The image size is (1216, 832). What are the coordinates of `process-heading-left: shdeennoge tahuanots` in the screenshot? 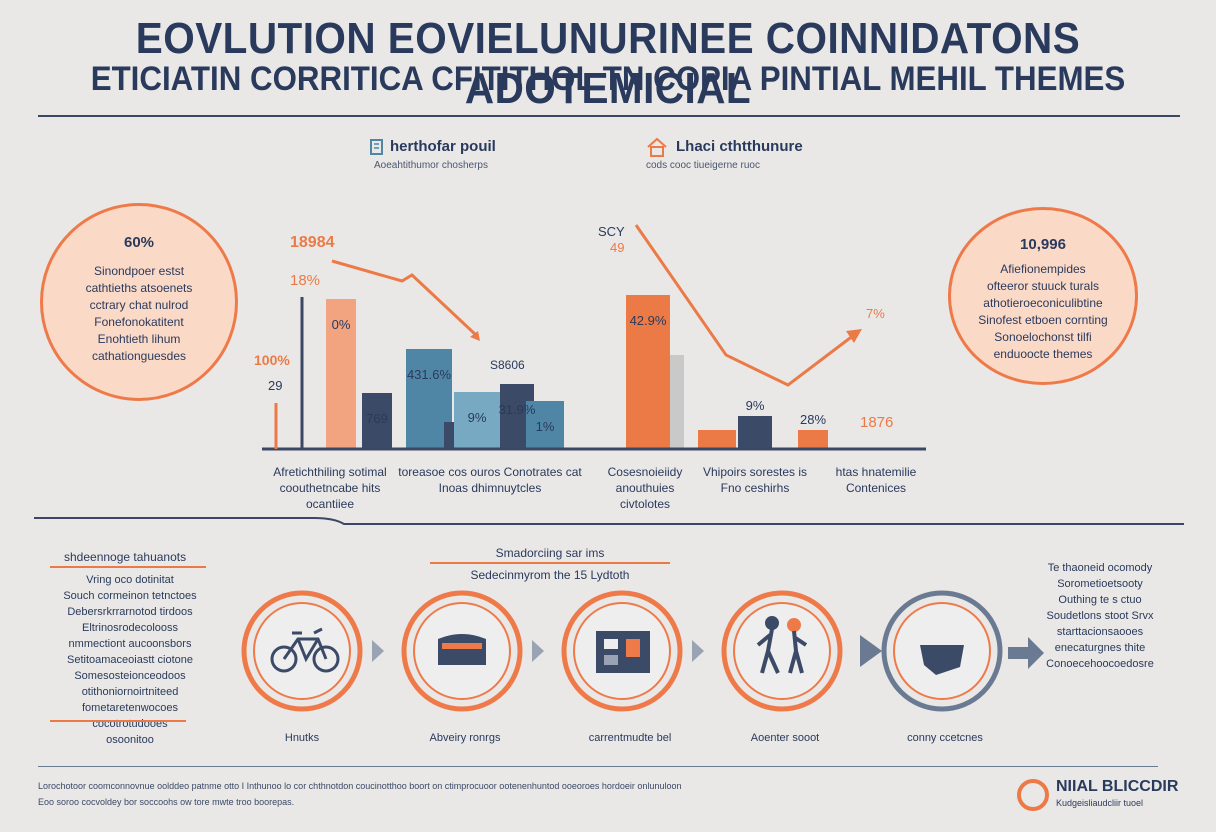 It's located at (125, 557).